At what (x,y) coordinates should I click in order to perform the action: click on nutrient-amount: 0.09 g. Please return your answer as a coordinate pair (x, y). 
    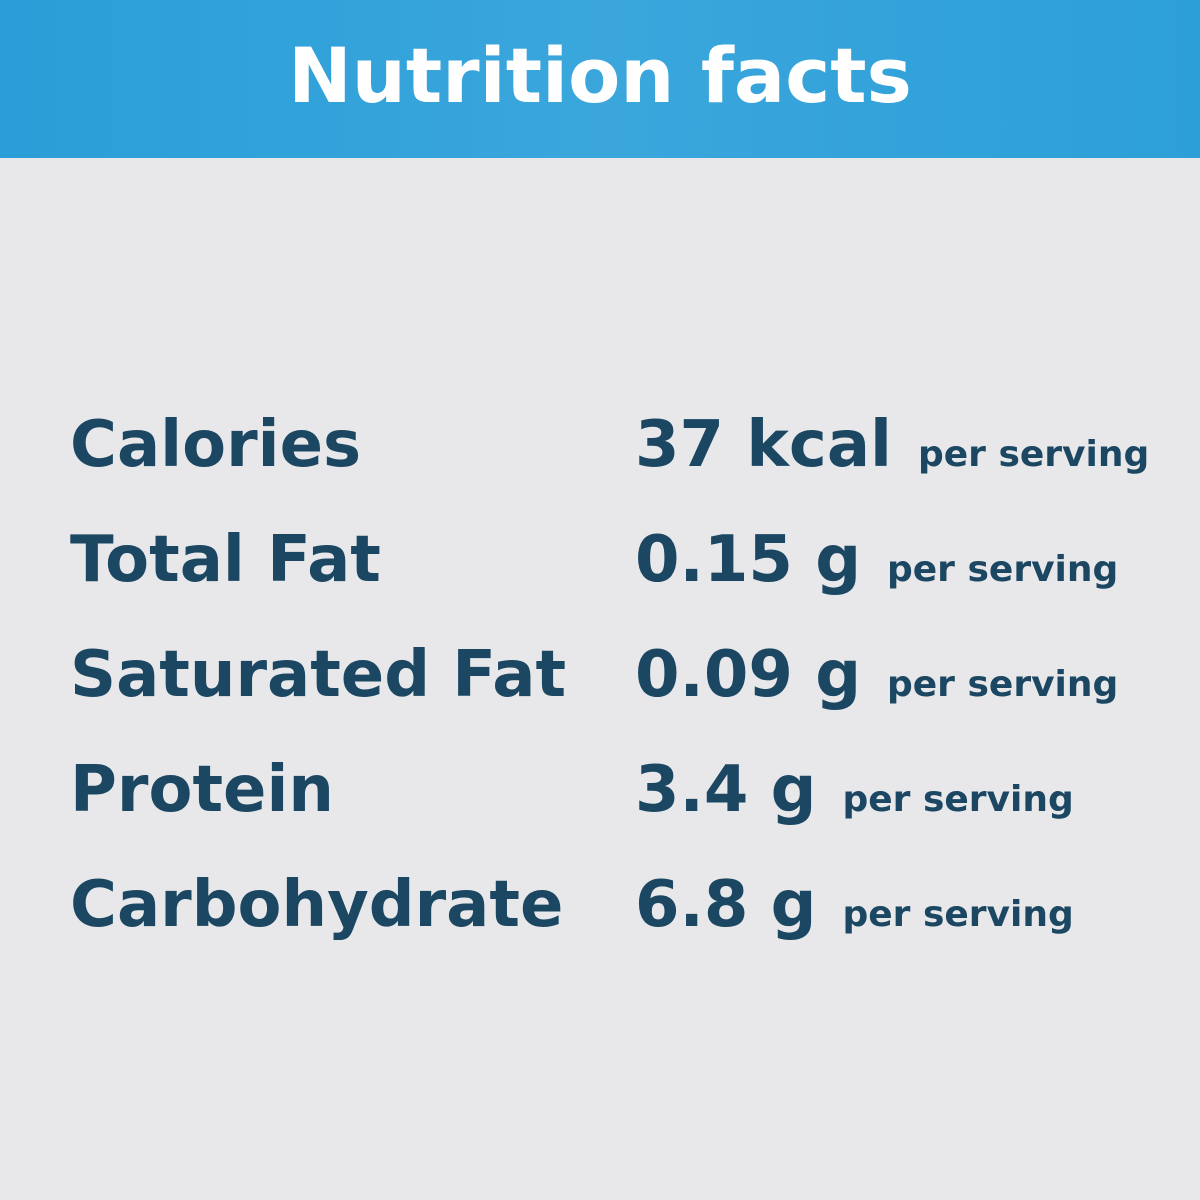
    Looking at the image, I should click on (748, 675).